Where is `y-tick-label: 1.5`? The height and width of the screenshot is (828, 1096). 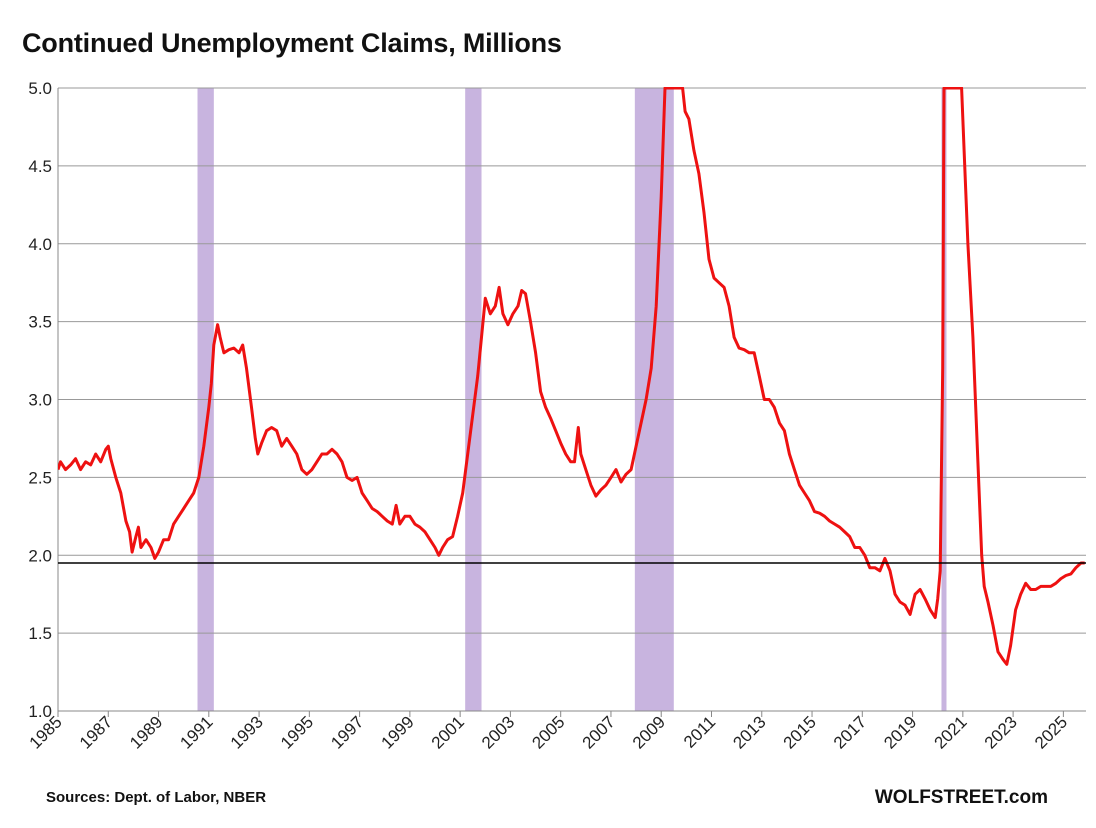
y-tick-label: 1.5 is located at coordinates (40, 633).